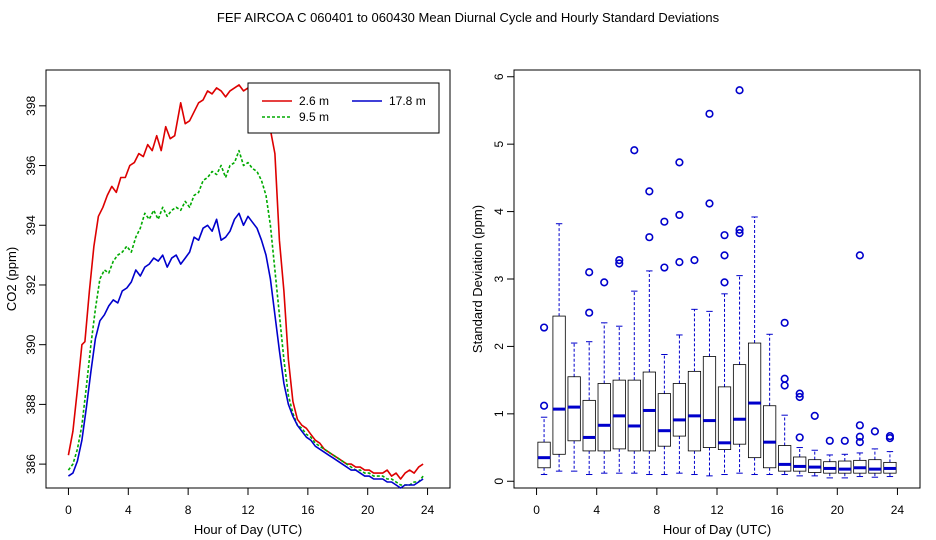 This screenshot has width=936, height=540. Describe the element at coordinates (428, 510) in the screenshot. I see `left-x-tick-label: 24` at that location.